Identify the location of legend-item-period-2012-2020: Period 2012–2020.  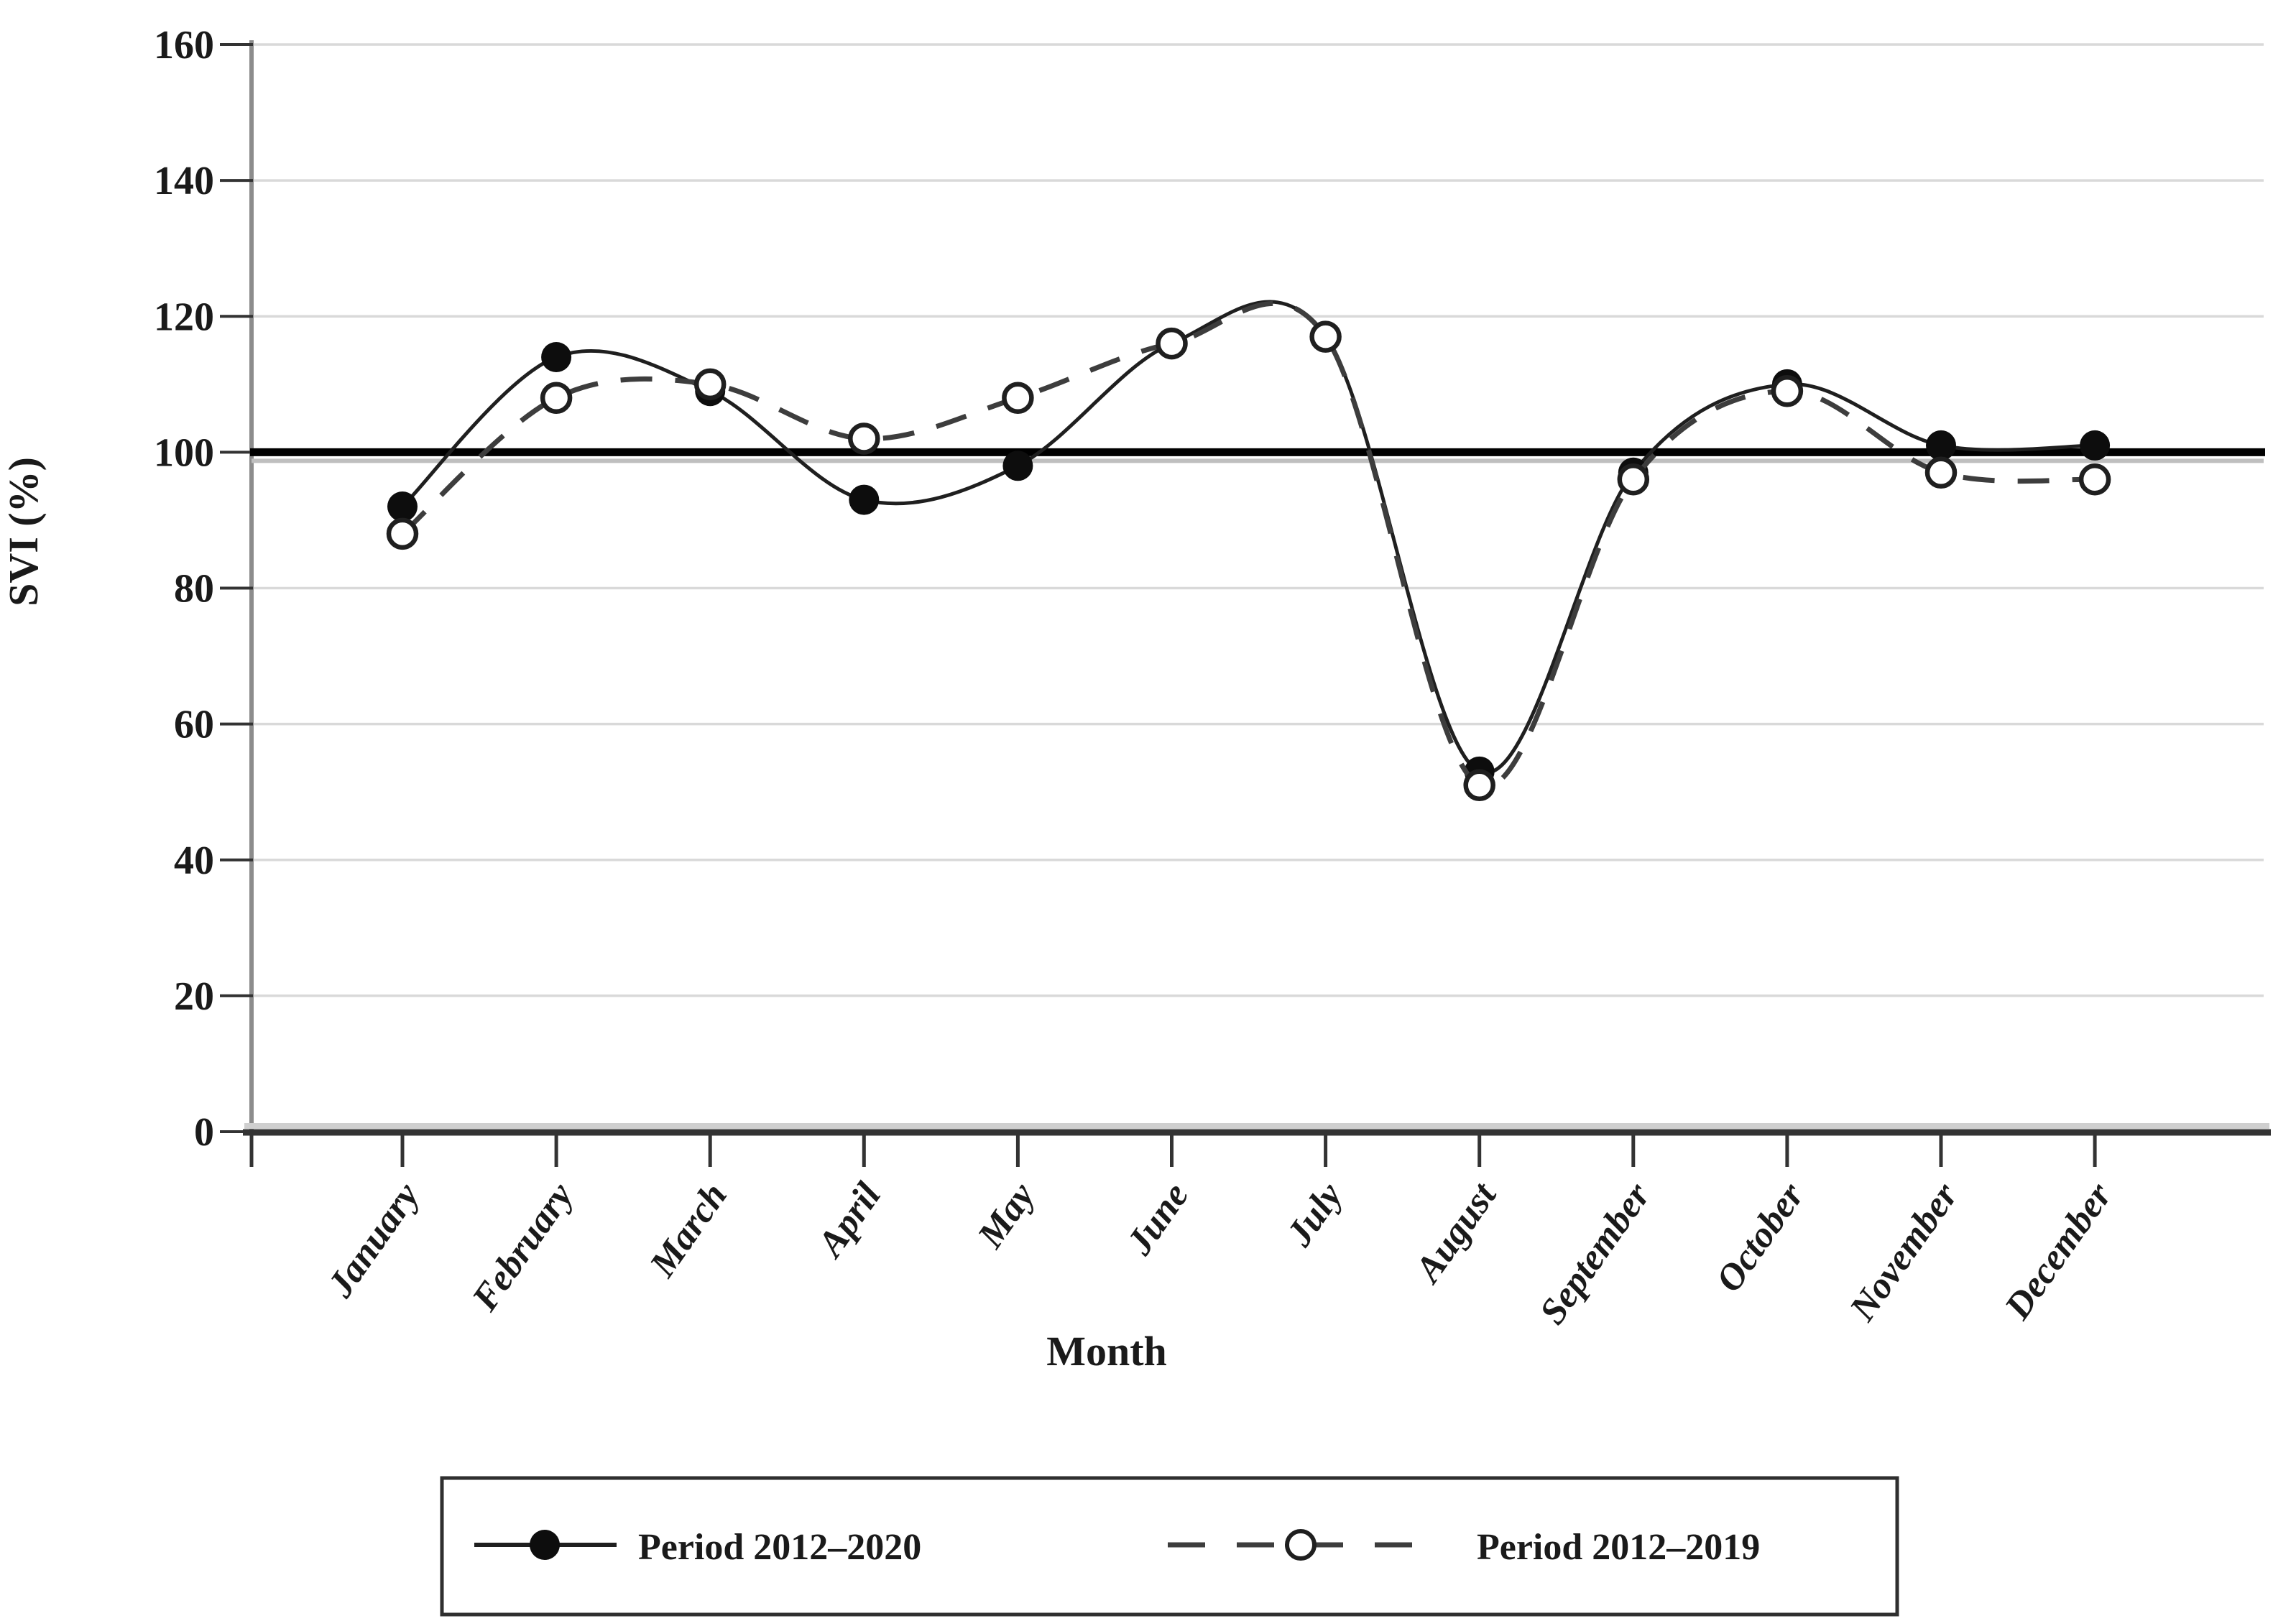
(697, 1547).